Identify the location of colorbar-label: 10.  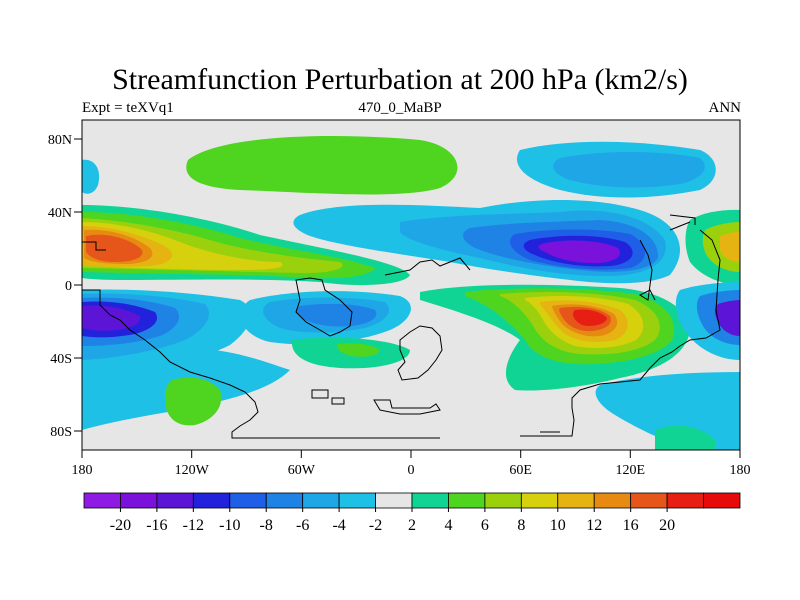
(558, 525).